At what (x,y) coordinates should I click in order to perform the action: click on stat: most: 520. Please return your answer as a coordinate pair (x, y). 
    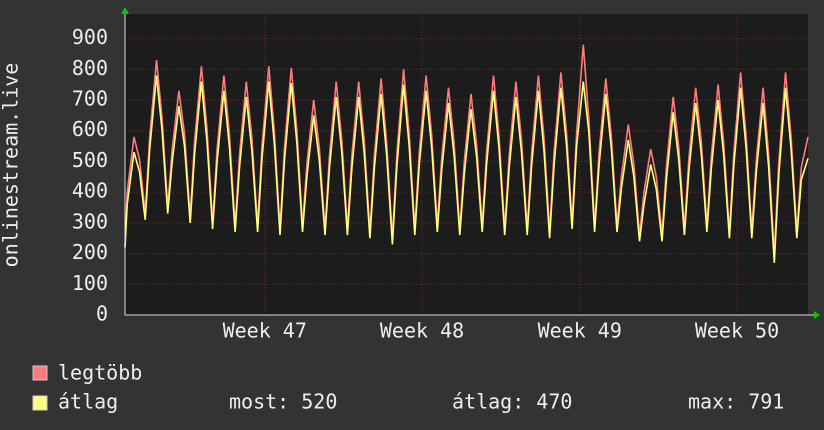
    Looking at the image, I should click on (283, 402).